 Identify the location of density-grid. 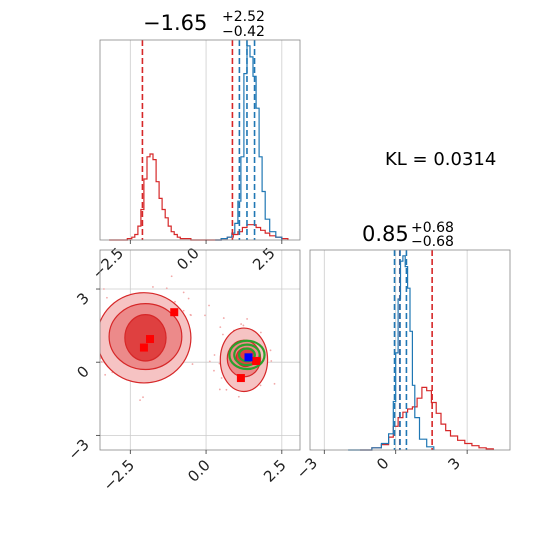
(200, 350).